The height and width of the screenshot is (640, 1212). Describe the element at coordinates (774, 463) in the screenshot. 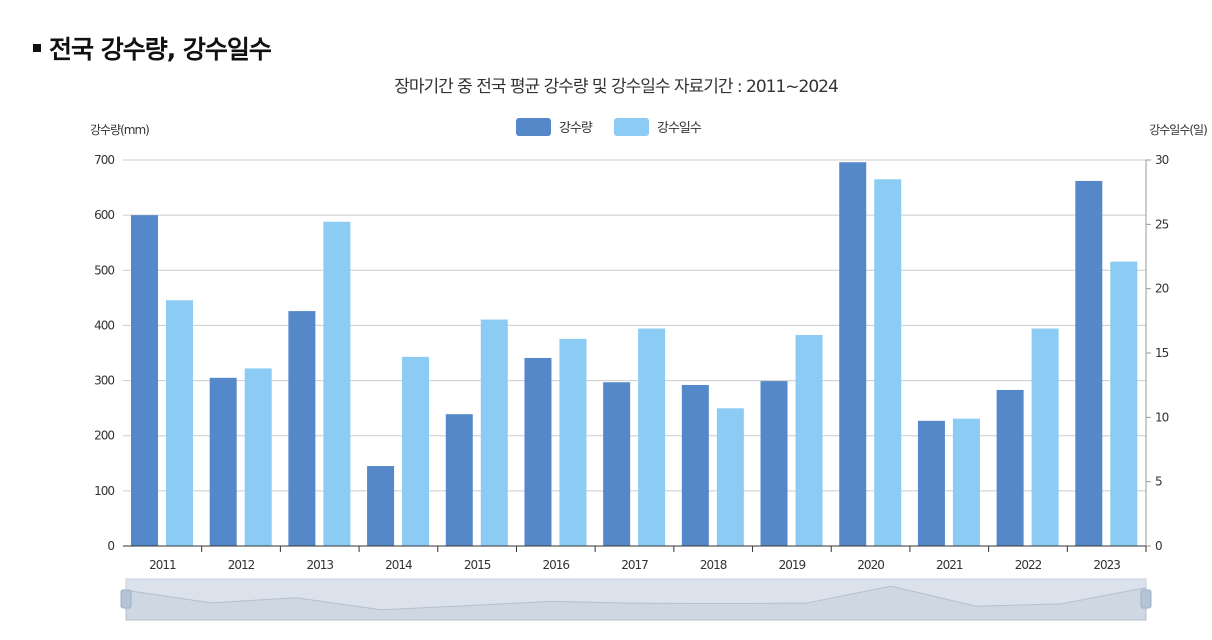

I see `bar-rainfall-2019` at that location.